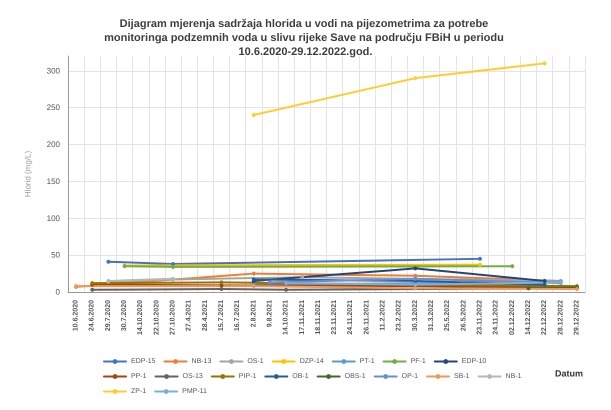 This screenshot has height=410, width=611. Describe the element at coordinates (569, 373) in the screenshot. I see `x-axis-title: Datum` at that location.